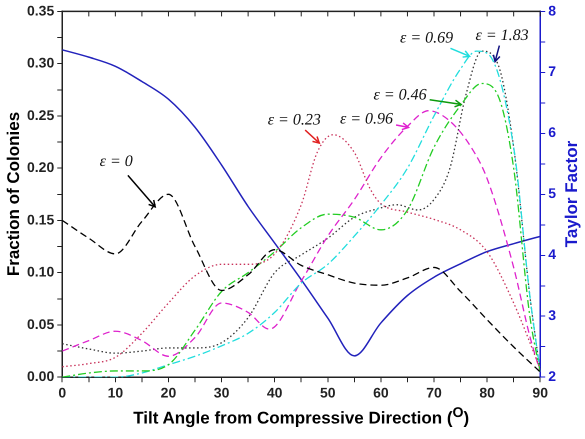  I want to click on annotation: ε = 0.69, so click(427, 38).